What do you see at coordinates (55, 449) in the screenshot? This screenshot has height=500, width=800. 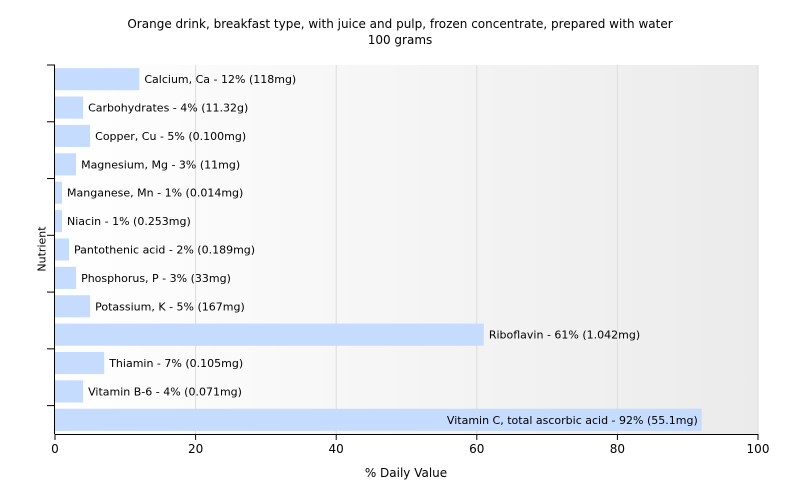 I see `x-tick-label: 0` at bounding box center [55, 449].